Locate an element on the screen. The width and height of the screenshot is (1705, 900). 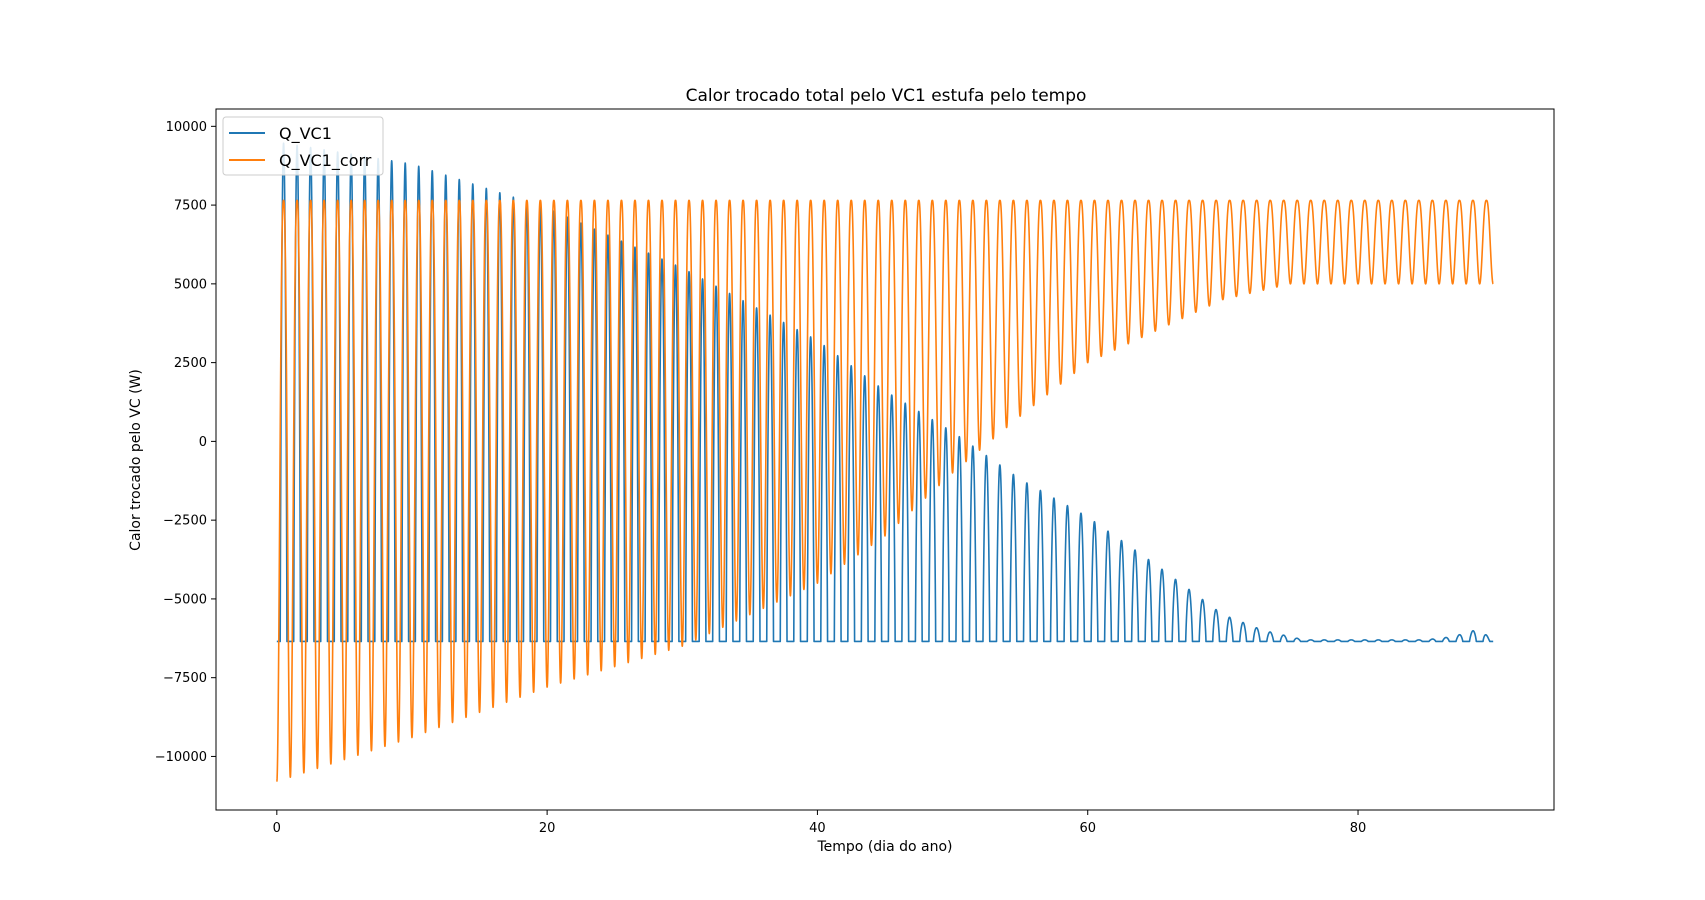
y-tick-label: 7500 is located at coordinates (190, 206).